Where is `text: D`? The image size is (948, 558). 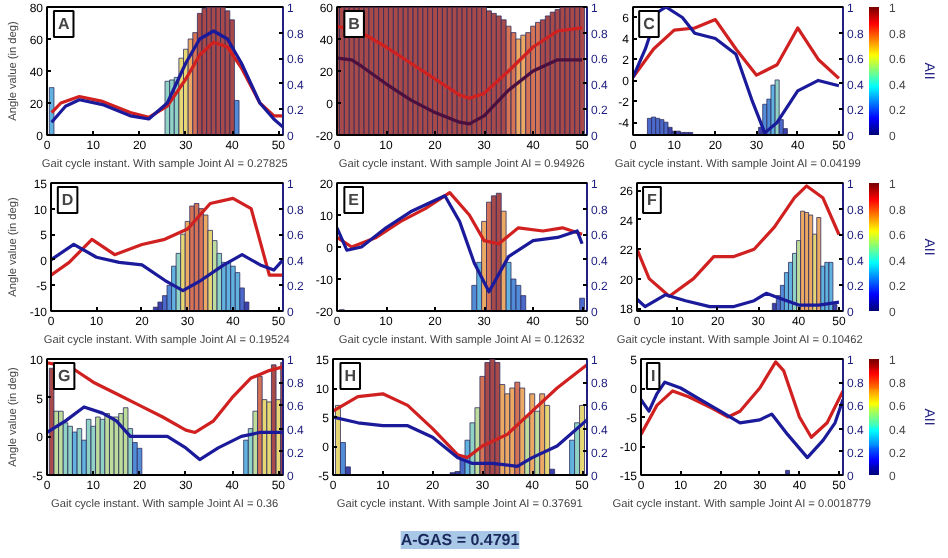
text: D is located at coordinates (67, 200).